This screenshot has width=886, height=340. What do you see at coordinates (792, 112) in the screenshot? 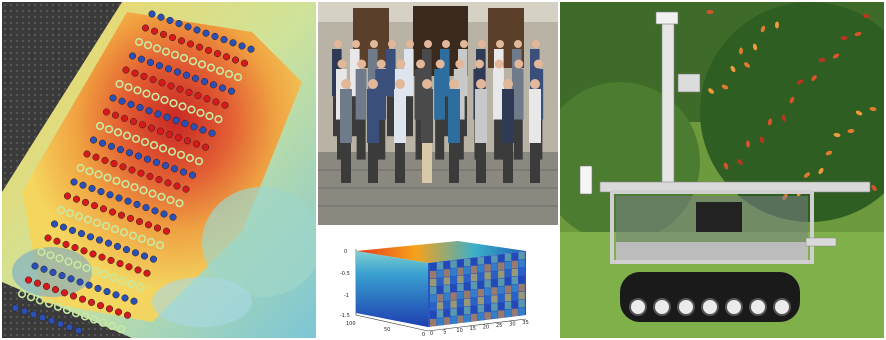
I see `fruit-tree-canopy` at bounding box center [792, 112].